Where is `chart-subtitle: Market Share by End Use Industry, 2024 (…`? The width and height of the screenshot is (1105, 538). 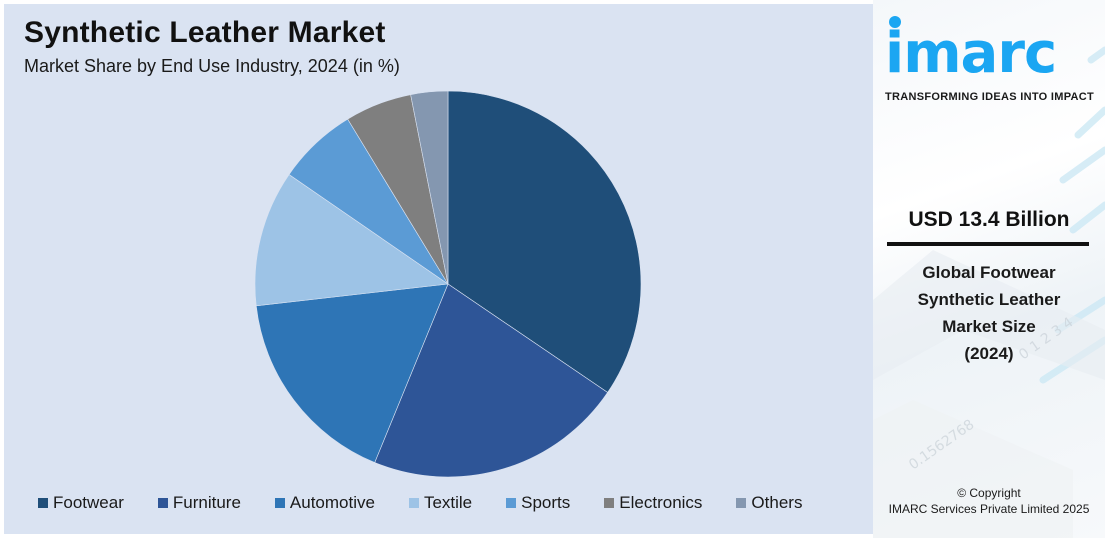 chart-subtitle: Market Share by End Use Industry, 2024 (… is located at coordinates (212, 66).